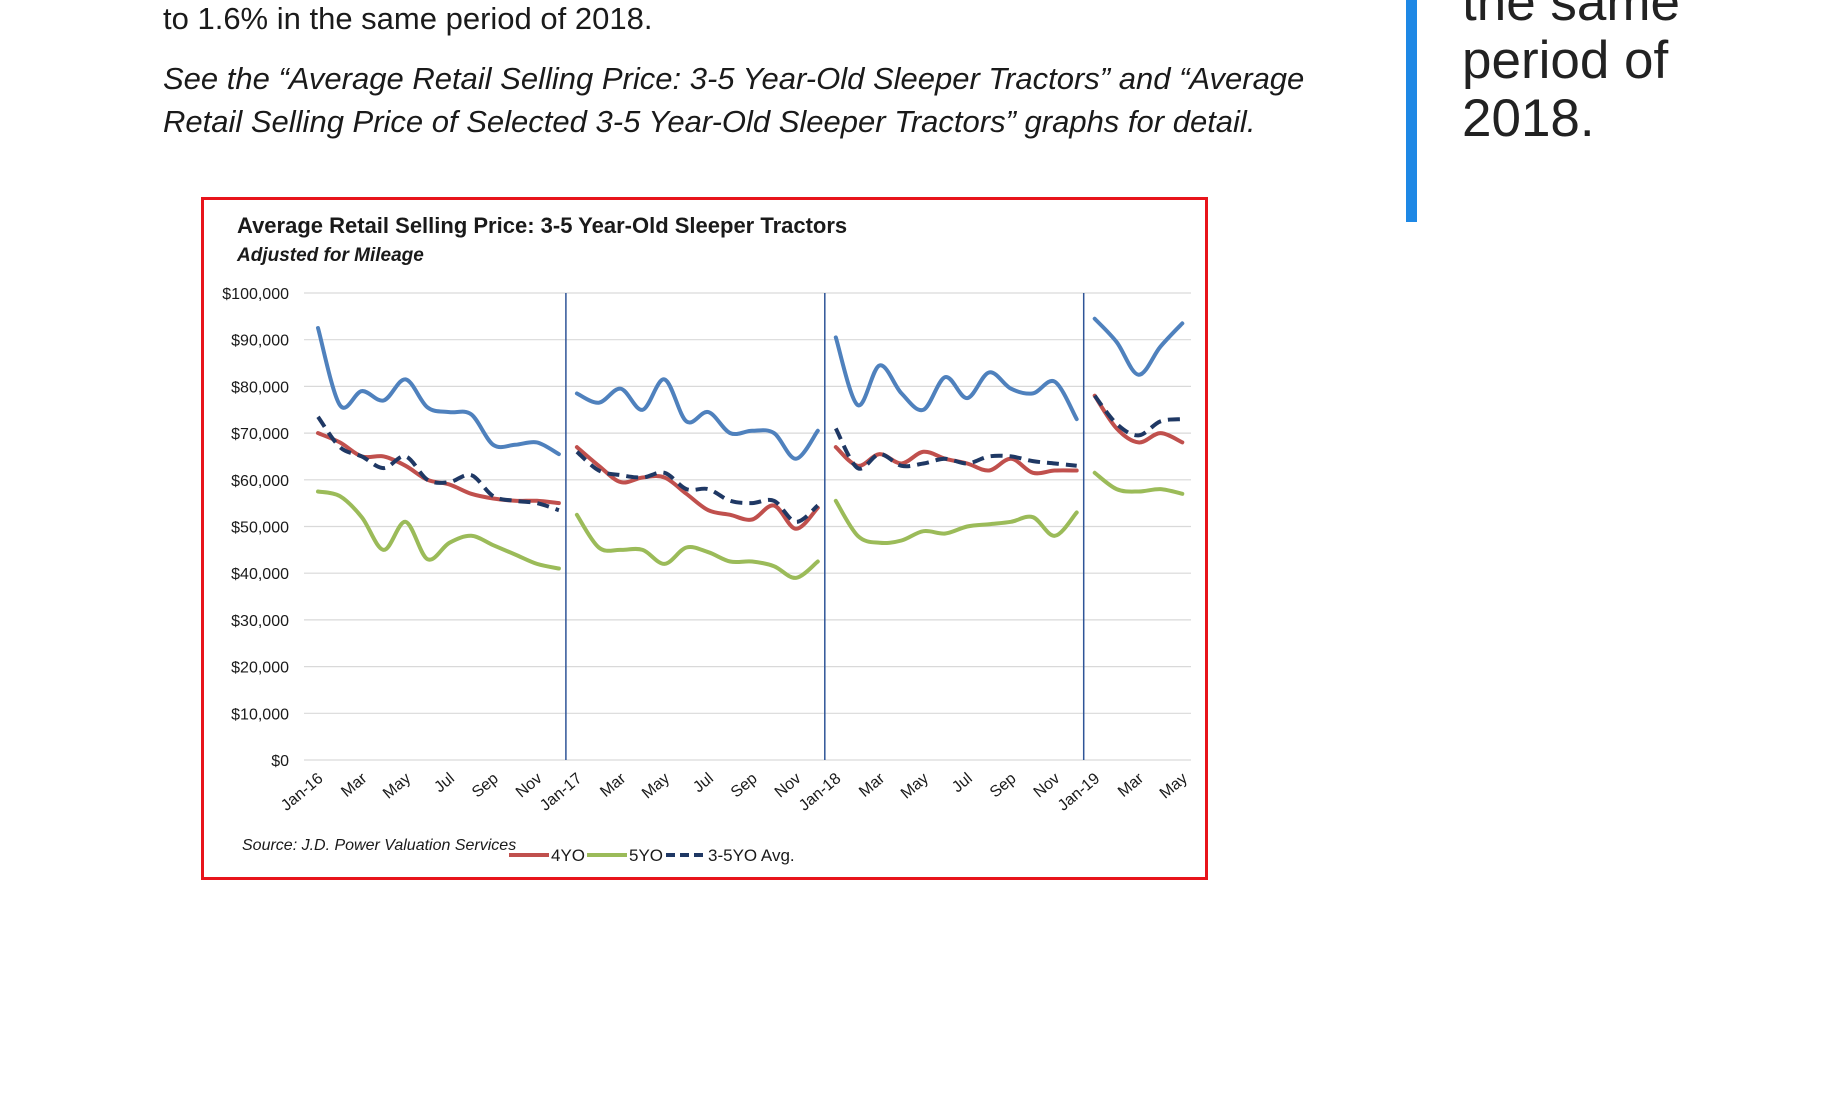 This screenshot has width=1836, height=1111. I want to click on legend-label: 5YO, so click(646, 855).